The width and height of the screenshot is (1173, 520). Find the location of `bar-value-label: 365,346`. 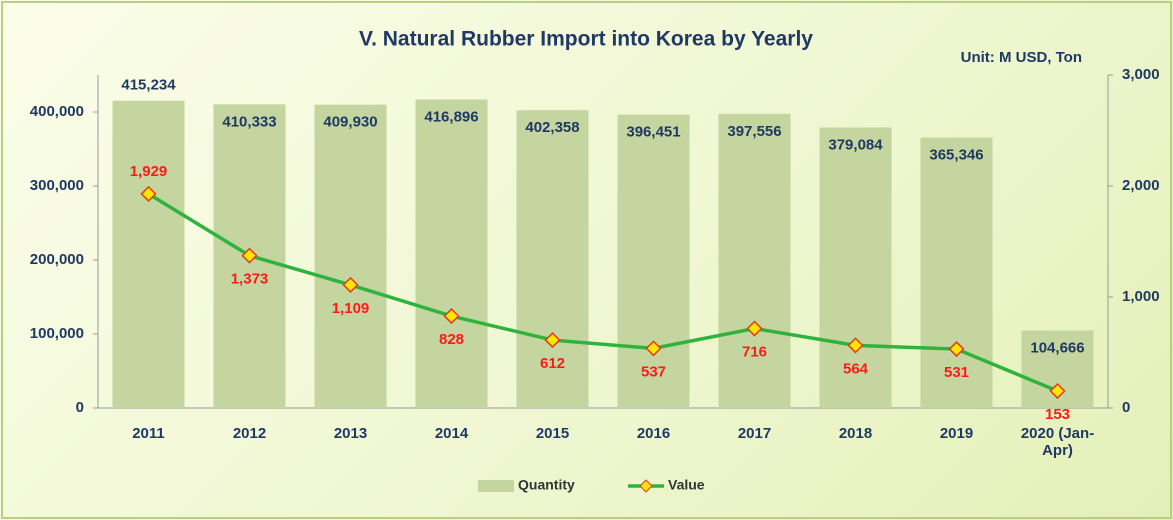

bar-value-label: 365,346 is located at coordinates (956, 155).